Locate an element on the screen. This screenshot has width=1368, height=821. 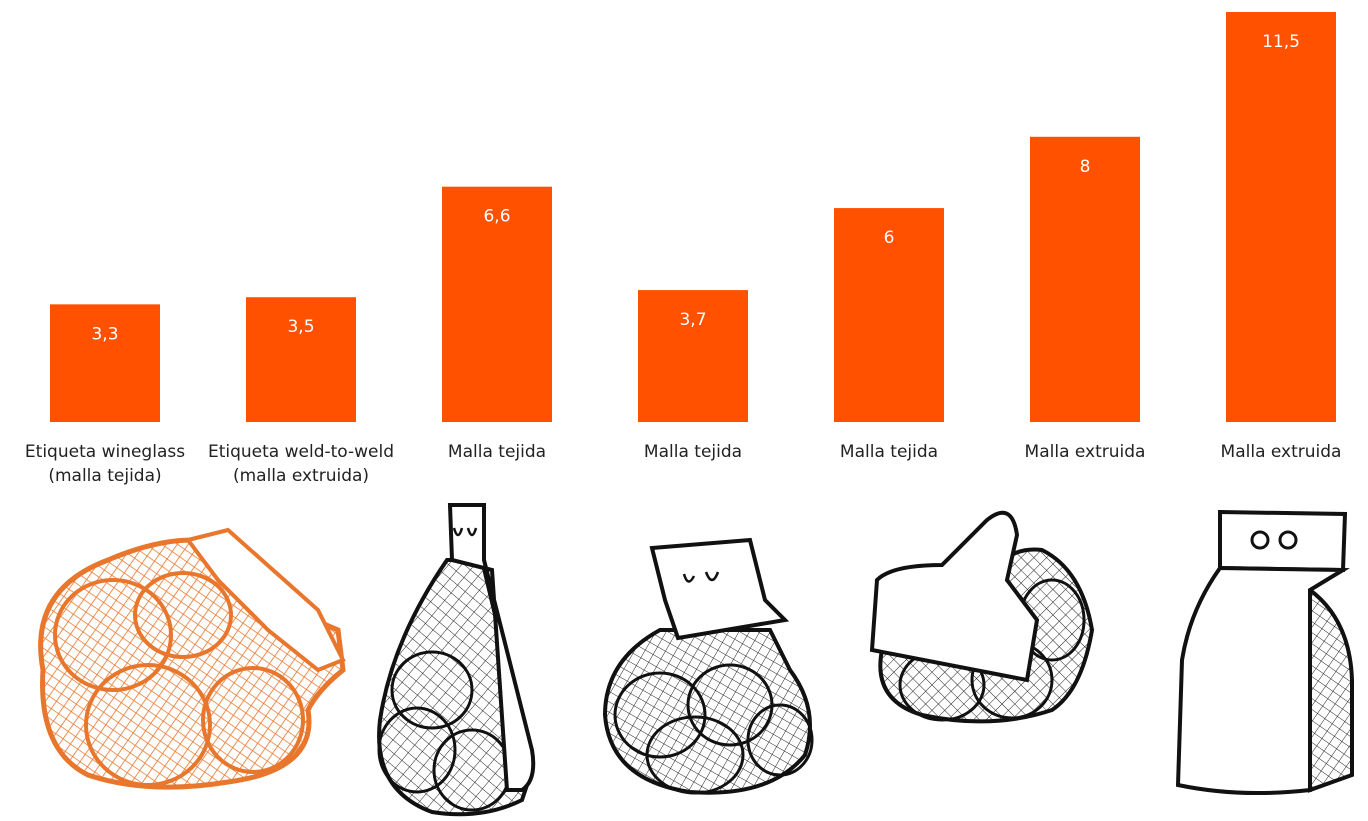
woven-mesh-bag-wineglass-label-illustration is located at coordinates (192, 658).